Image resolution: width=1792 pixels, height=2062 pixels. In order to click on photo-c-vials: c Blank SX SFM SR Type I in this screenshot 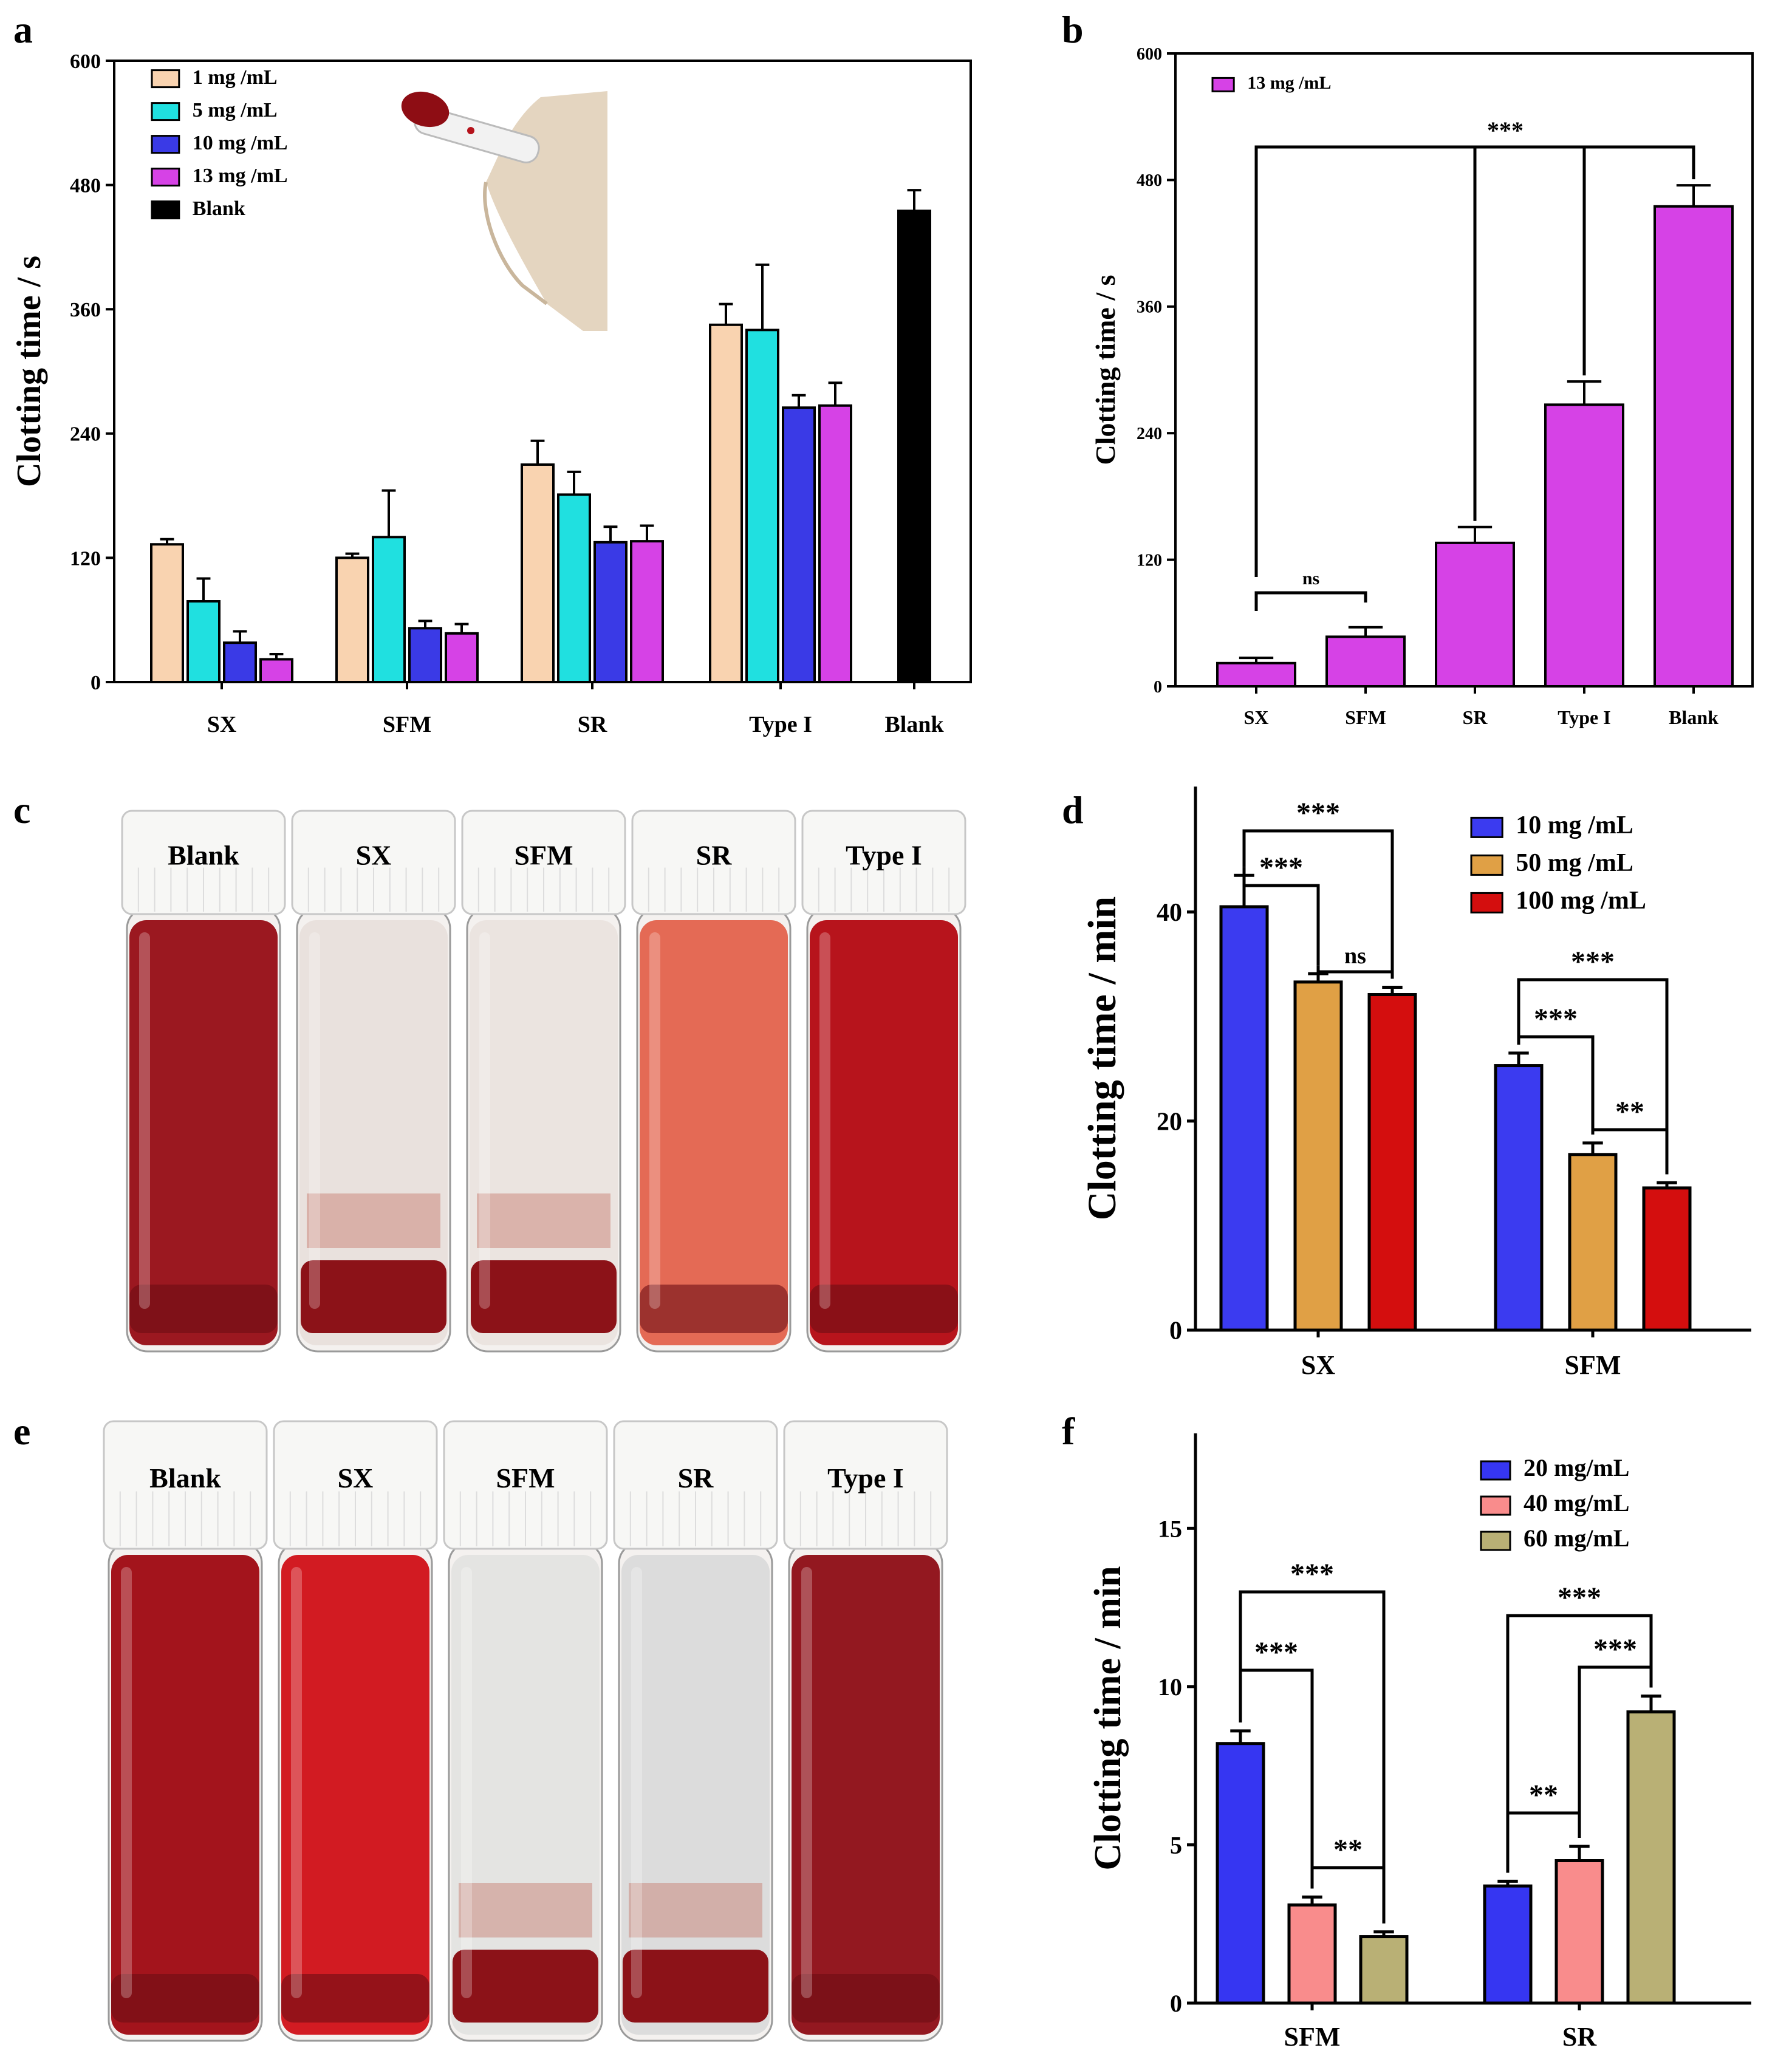, I will do `click(491, 1070)`.